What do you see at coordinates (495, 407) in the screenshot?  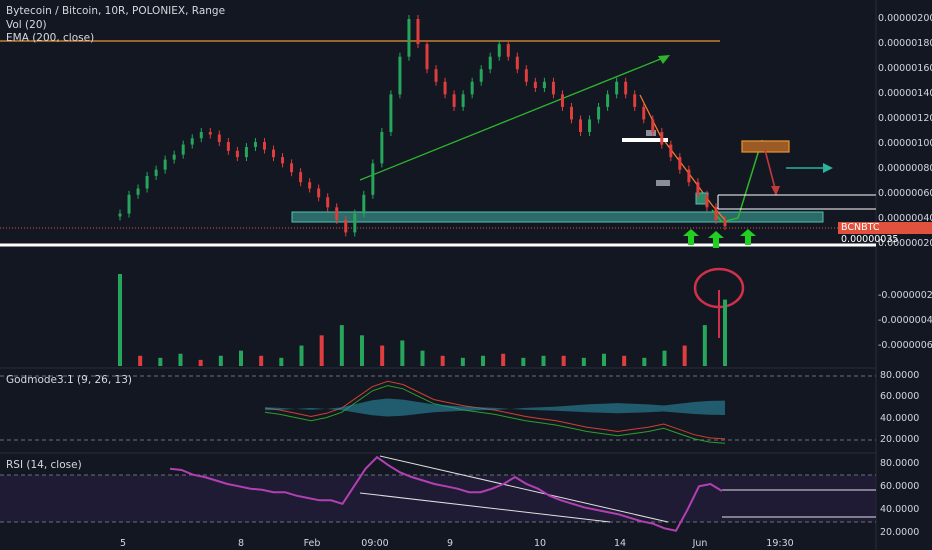 I see `godmode-cloud` at bounding box center [495, 407].